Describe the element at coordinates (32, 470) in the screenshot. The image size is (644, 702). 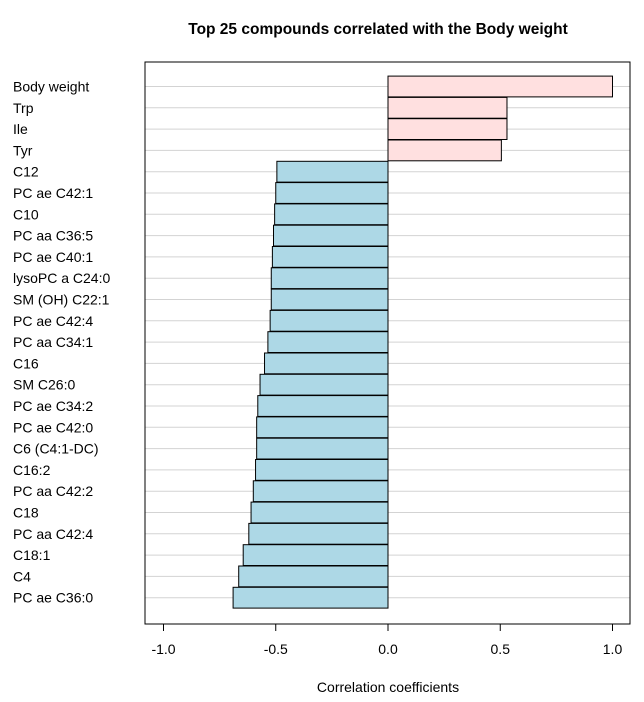
I see `category-label: C16:2` at that location.